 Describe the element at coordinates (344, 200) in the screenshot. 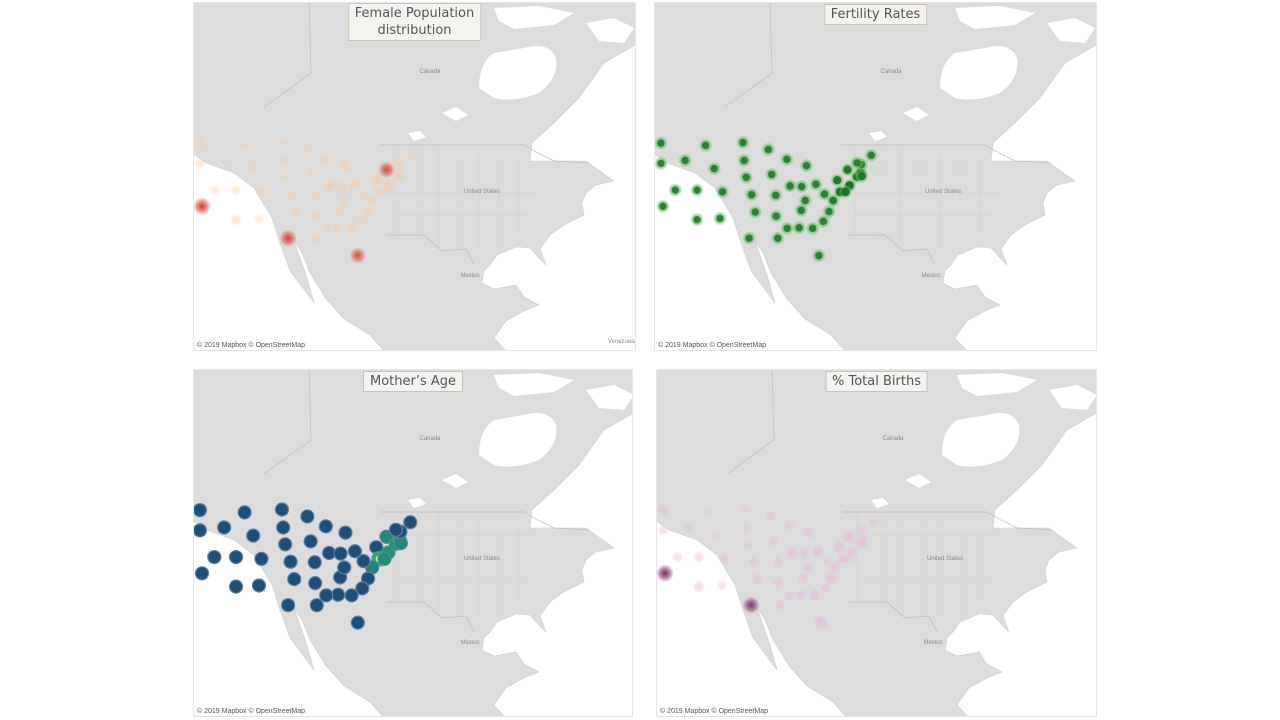

I see `marker-kentucky` at that location.